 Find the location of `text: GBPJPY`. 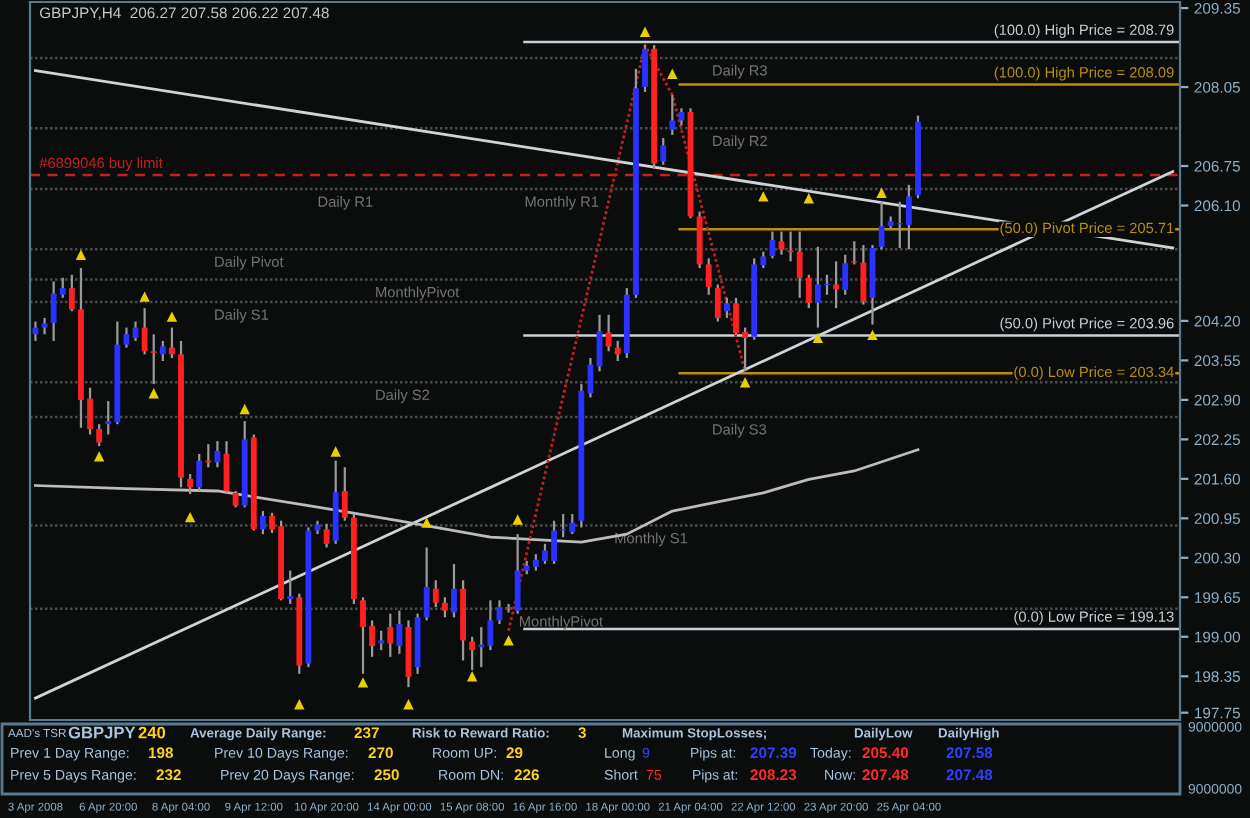

text: GBPJPY is located at coordinates (102, 732).